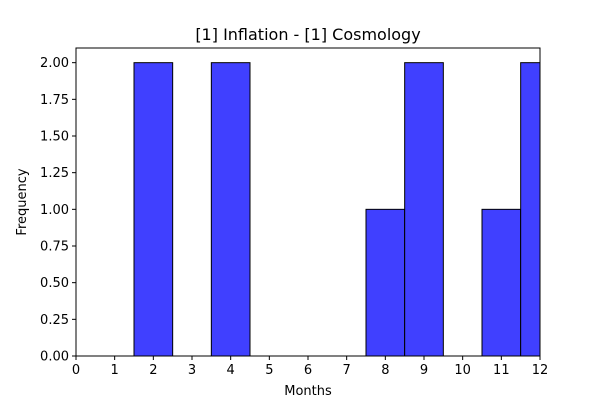 The width and height of the screenshot is (600, 400). I want to click on x-tick-label: 4, so click(231, 370).